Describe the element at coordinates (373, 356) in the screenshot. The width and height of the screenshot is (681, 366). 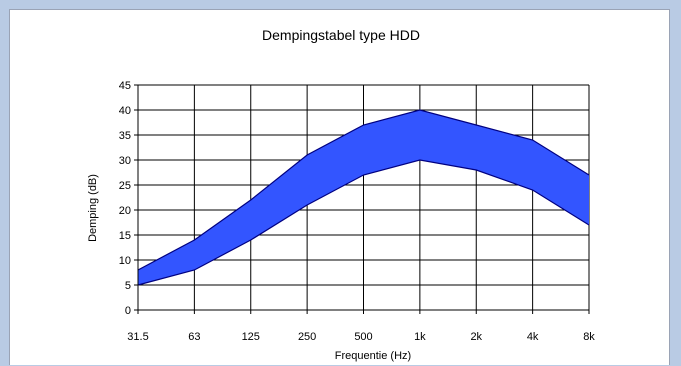
I see `x-axis-label: Frequentie (Hz)` at that location.